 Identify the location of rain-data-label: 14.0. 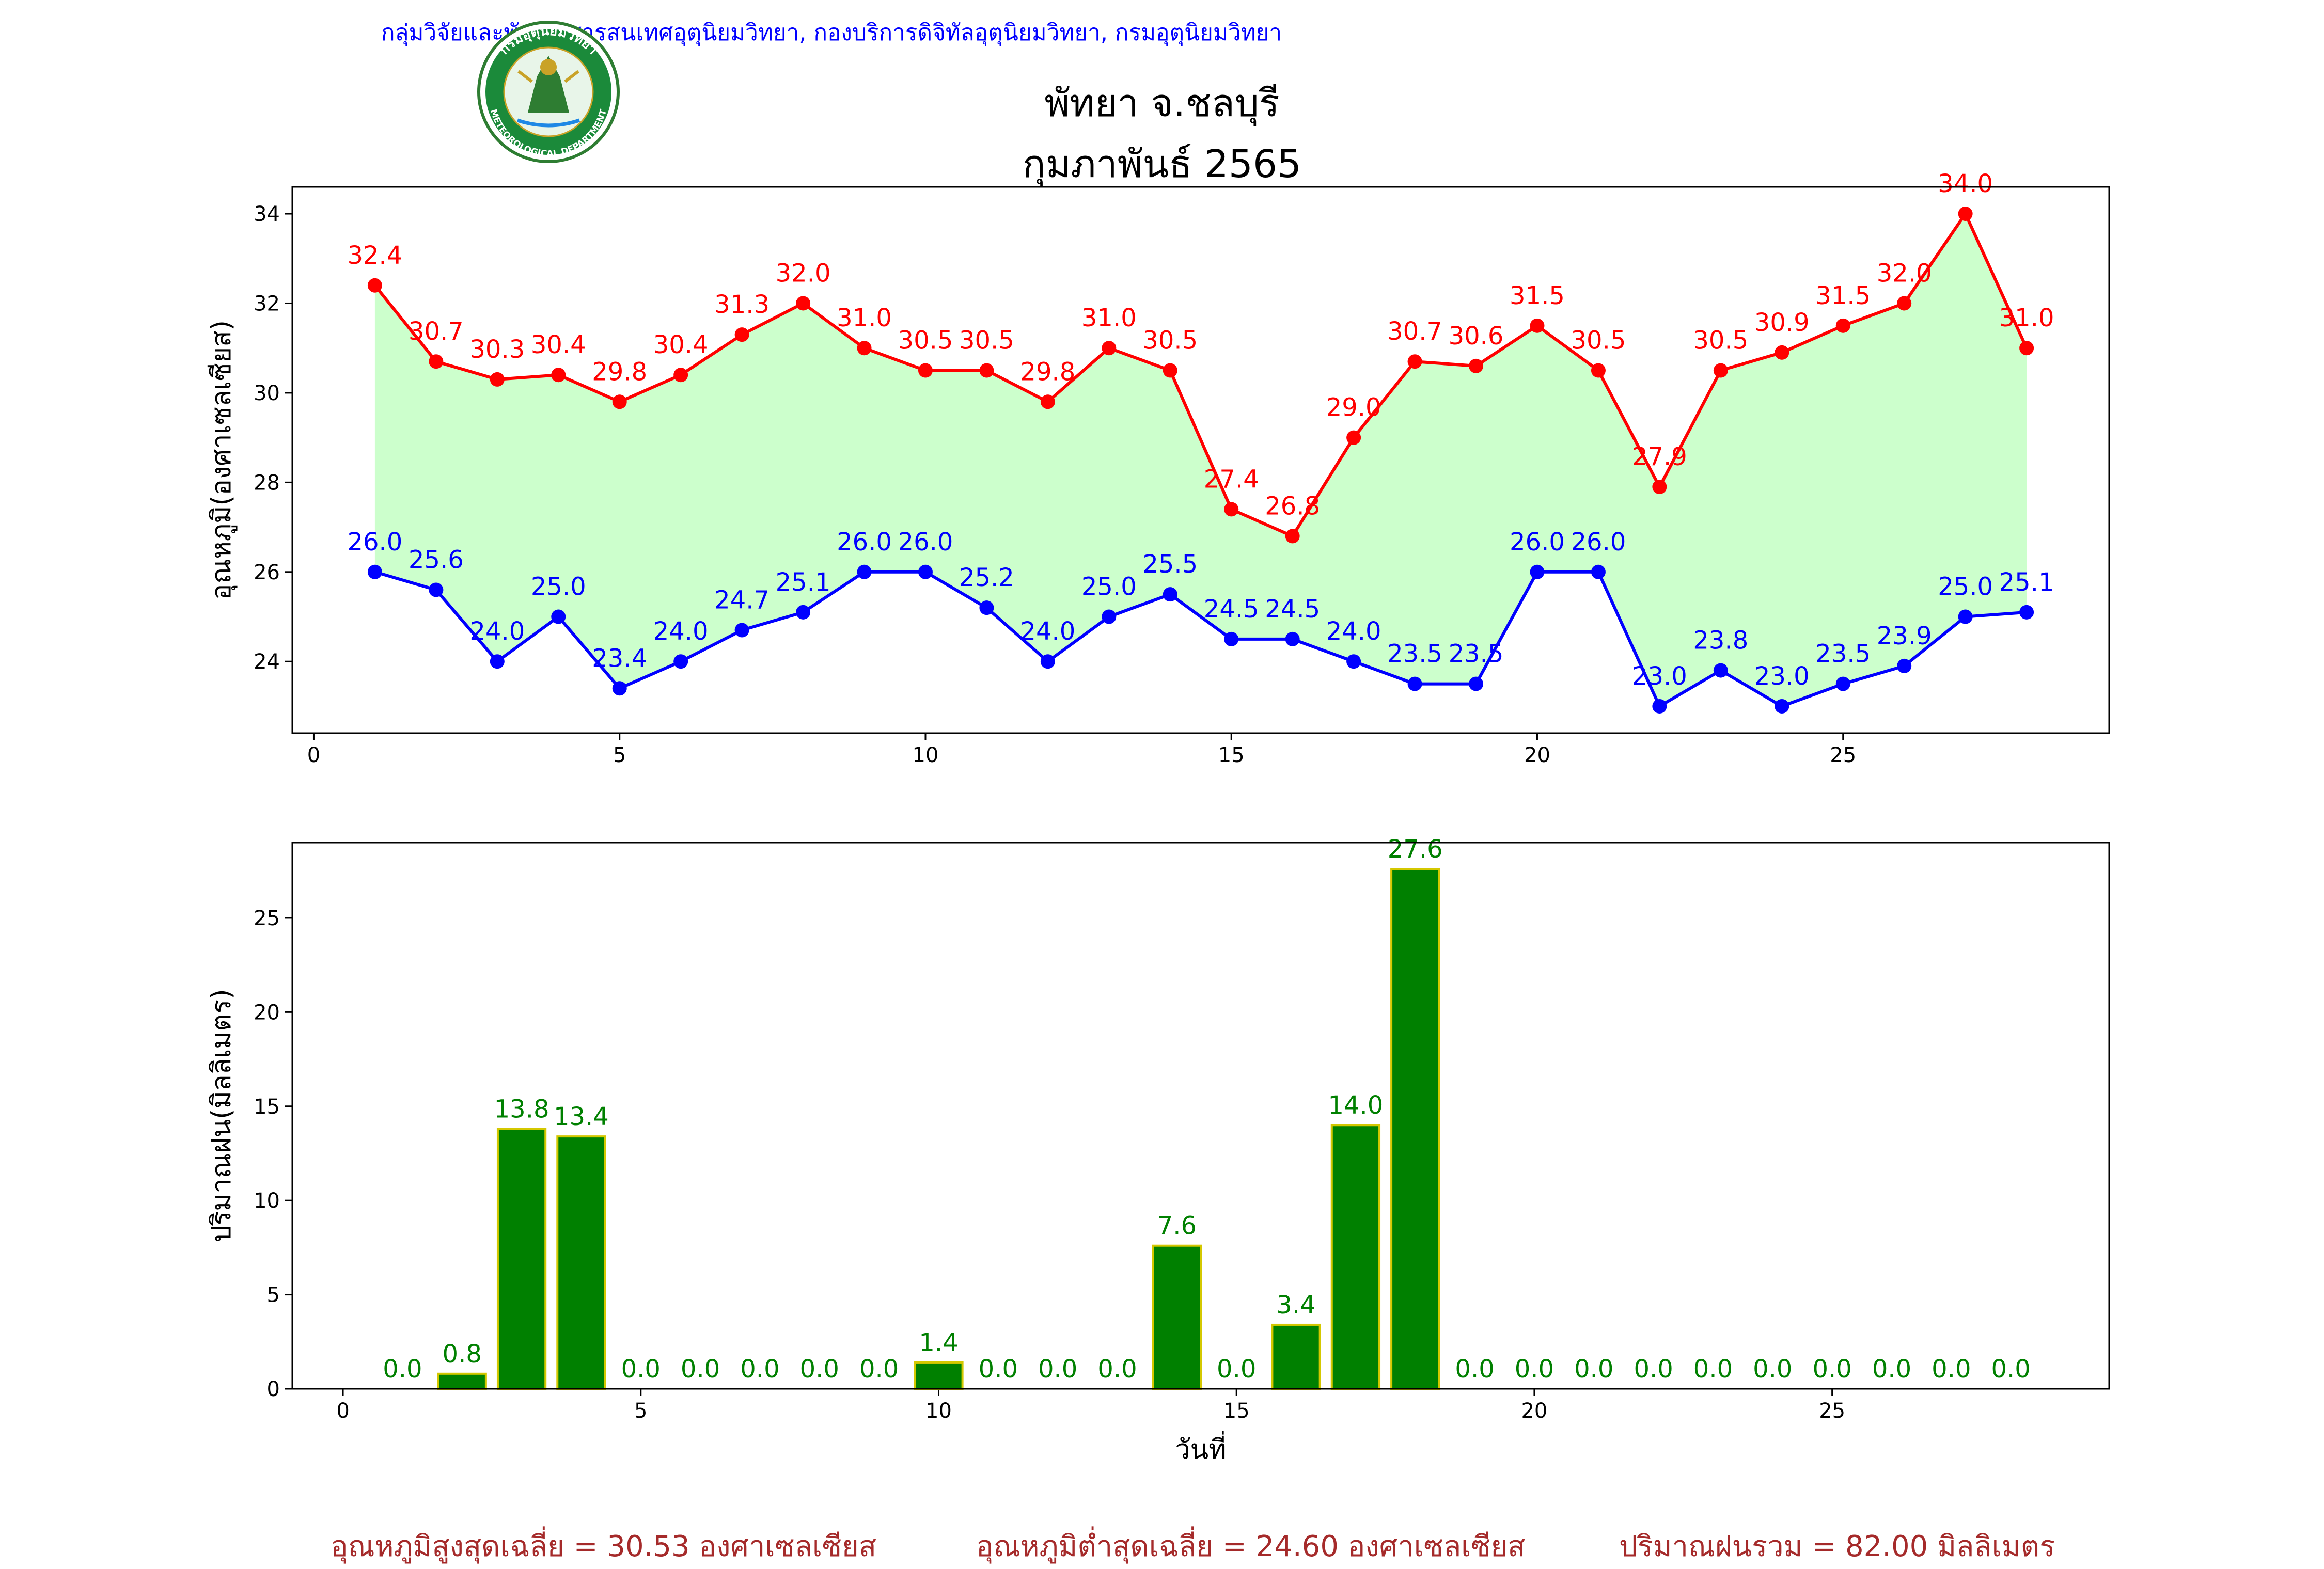
(1355, 1105).